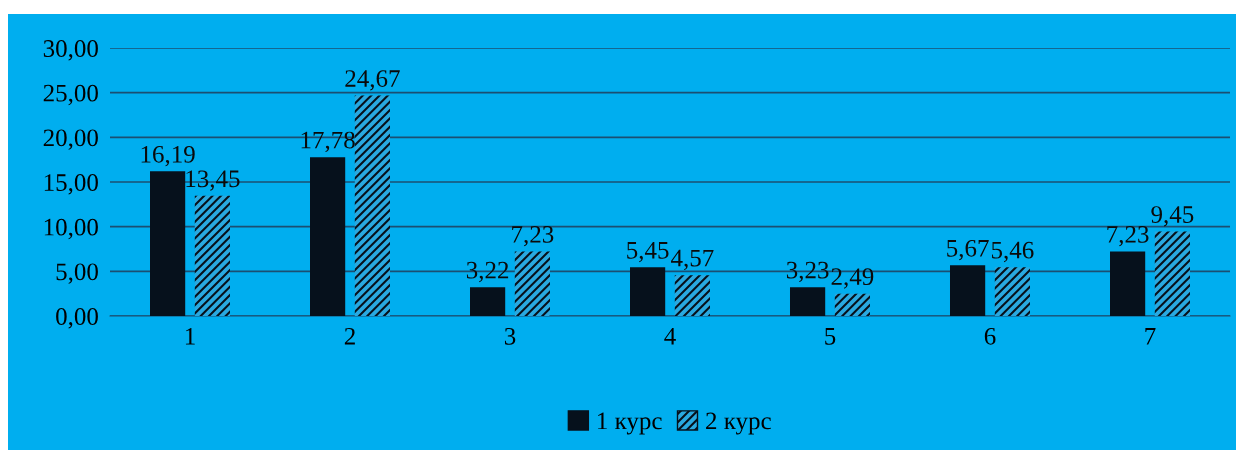 Image resolution: width=1244 pixels, height=459 pixels. I want to click on legend-label: 1 курс, so click(630, 423).